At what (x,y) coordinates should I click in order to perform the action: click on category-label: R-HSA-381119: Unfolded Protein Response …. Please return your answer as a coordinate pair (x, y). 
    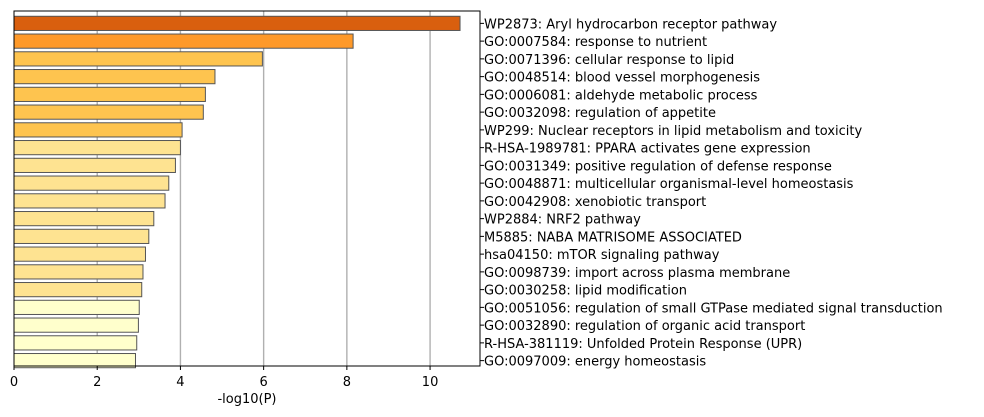
    Looking at the image, I should click on (643, 344).